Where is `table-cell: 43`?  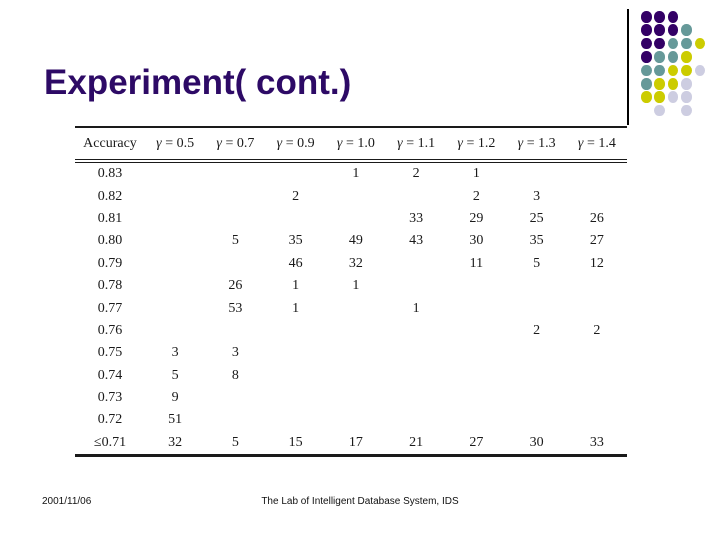
table-cell: 43 is located at coordinates (416, 241).